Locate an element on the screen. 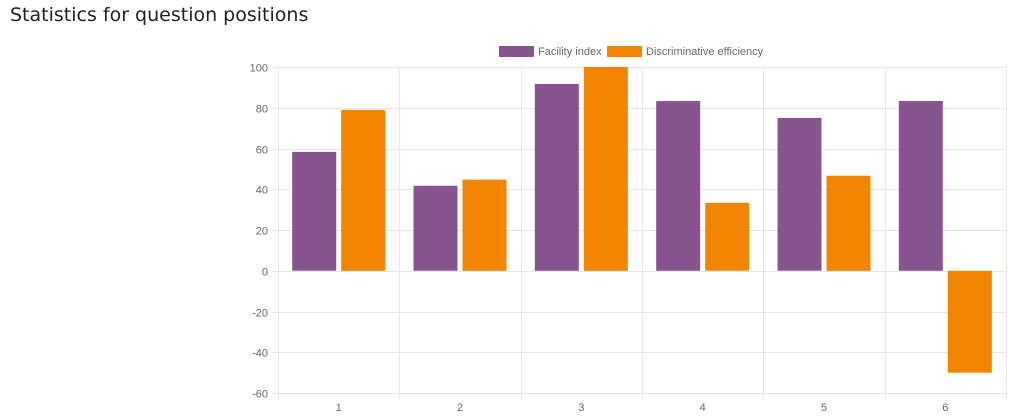 Image resolution: width=1024 pixels, height=419 pixels. y-tick-label: 0 is located at coordinates (265, 273).